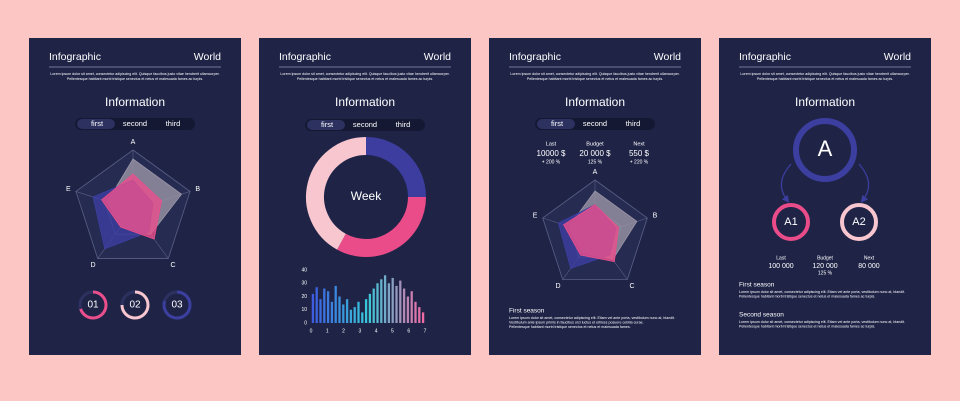 This screenshot has height=401, width=960. Describe the element at coordinates (304, 270) in the screenshot. I see `y-tick-label: 40` at that location.